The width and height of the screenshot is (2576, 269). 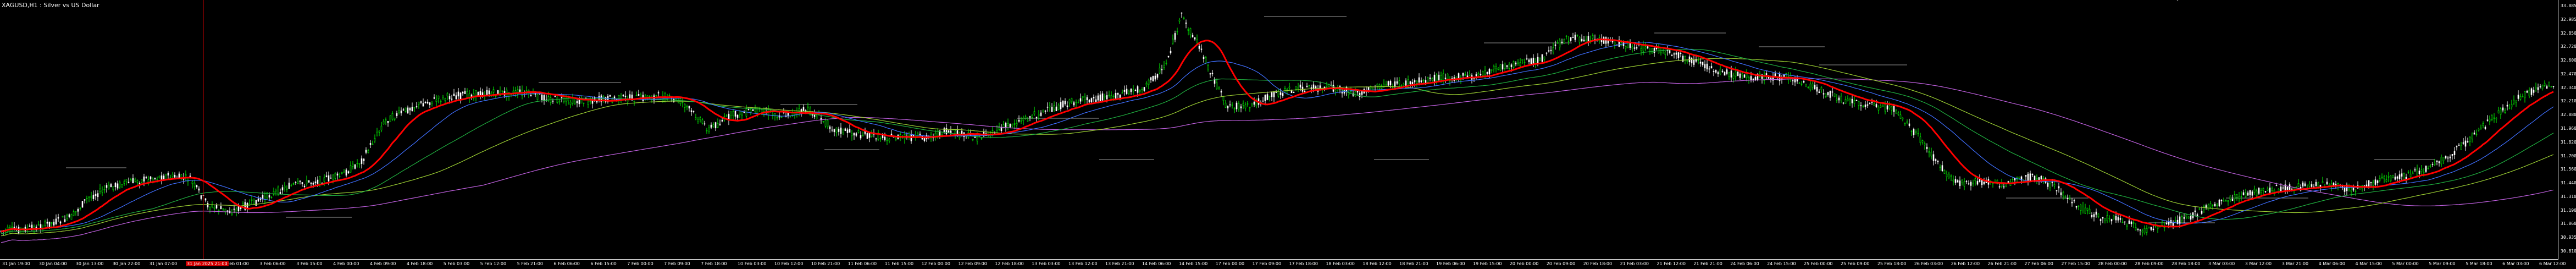 What do you see at coordinates (1267, 263) in the screenshot?
I see `time-scale-label: 17 Feb 09:00` at bounding box center [1267, 263].